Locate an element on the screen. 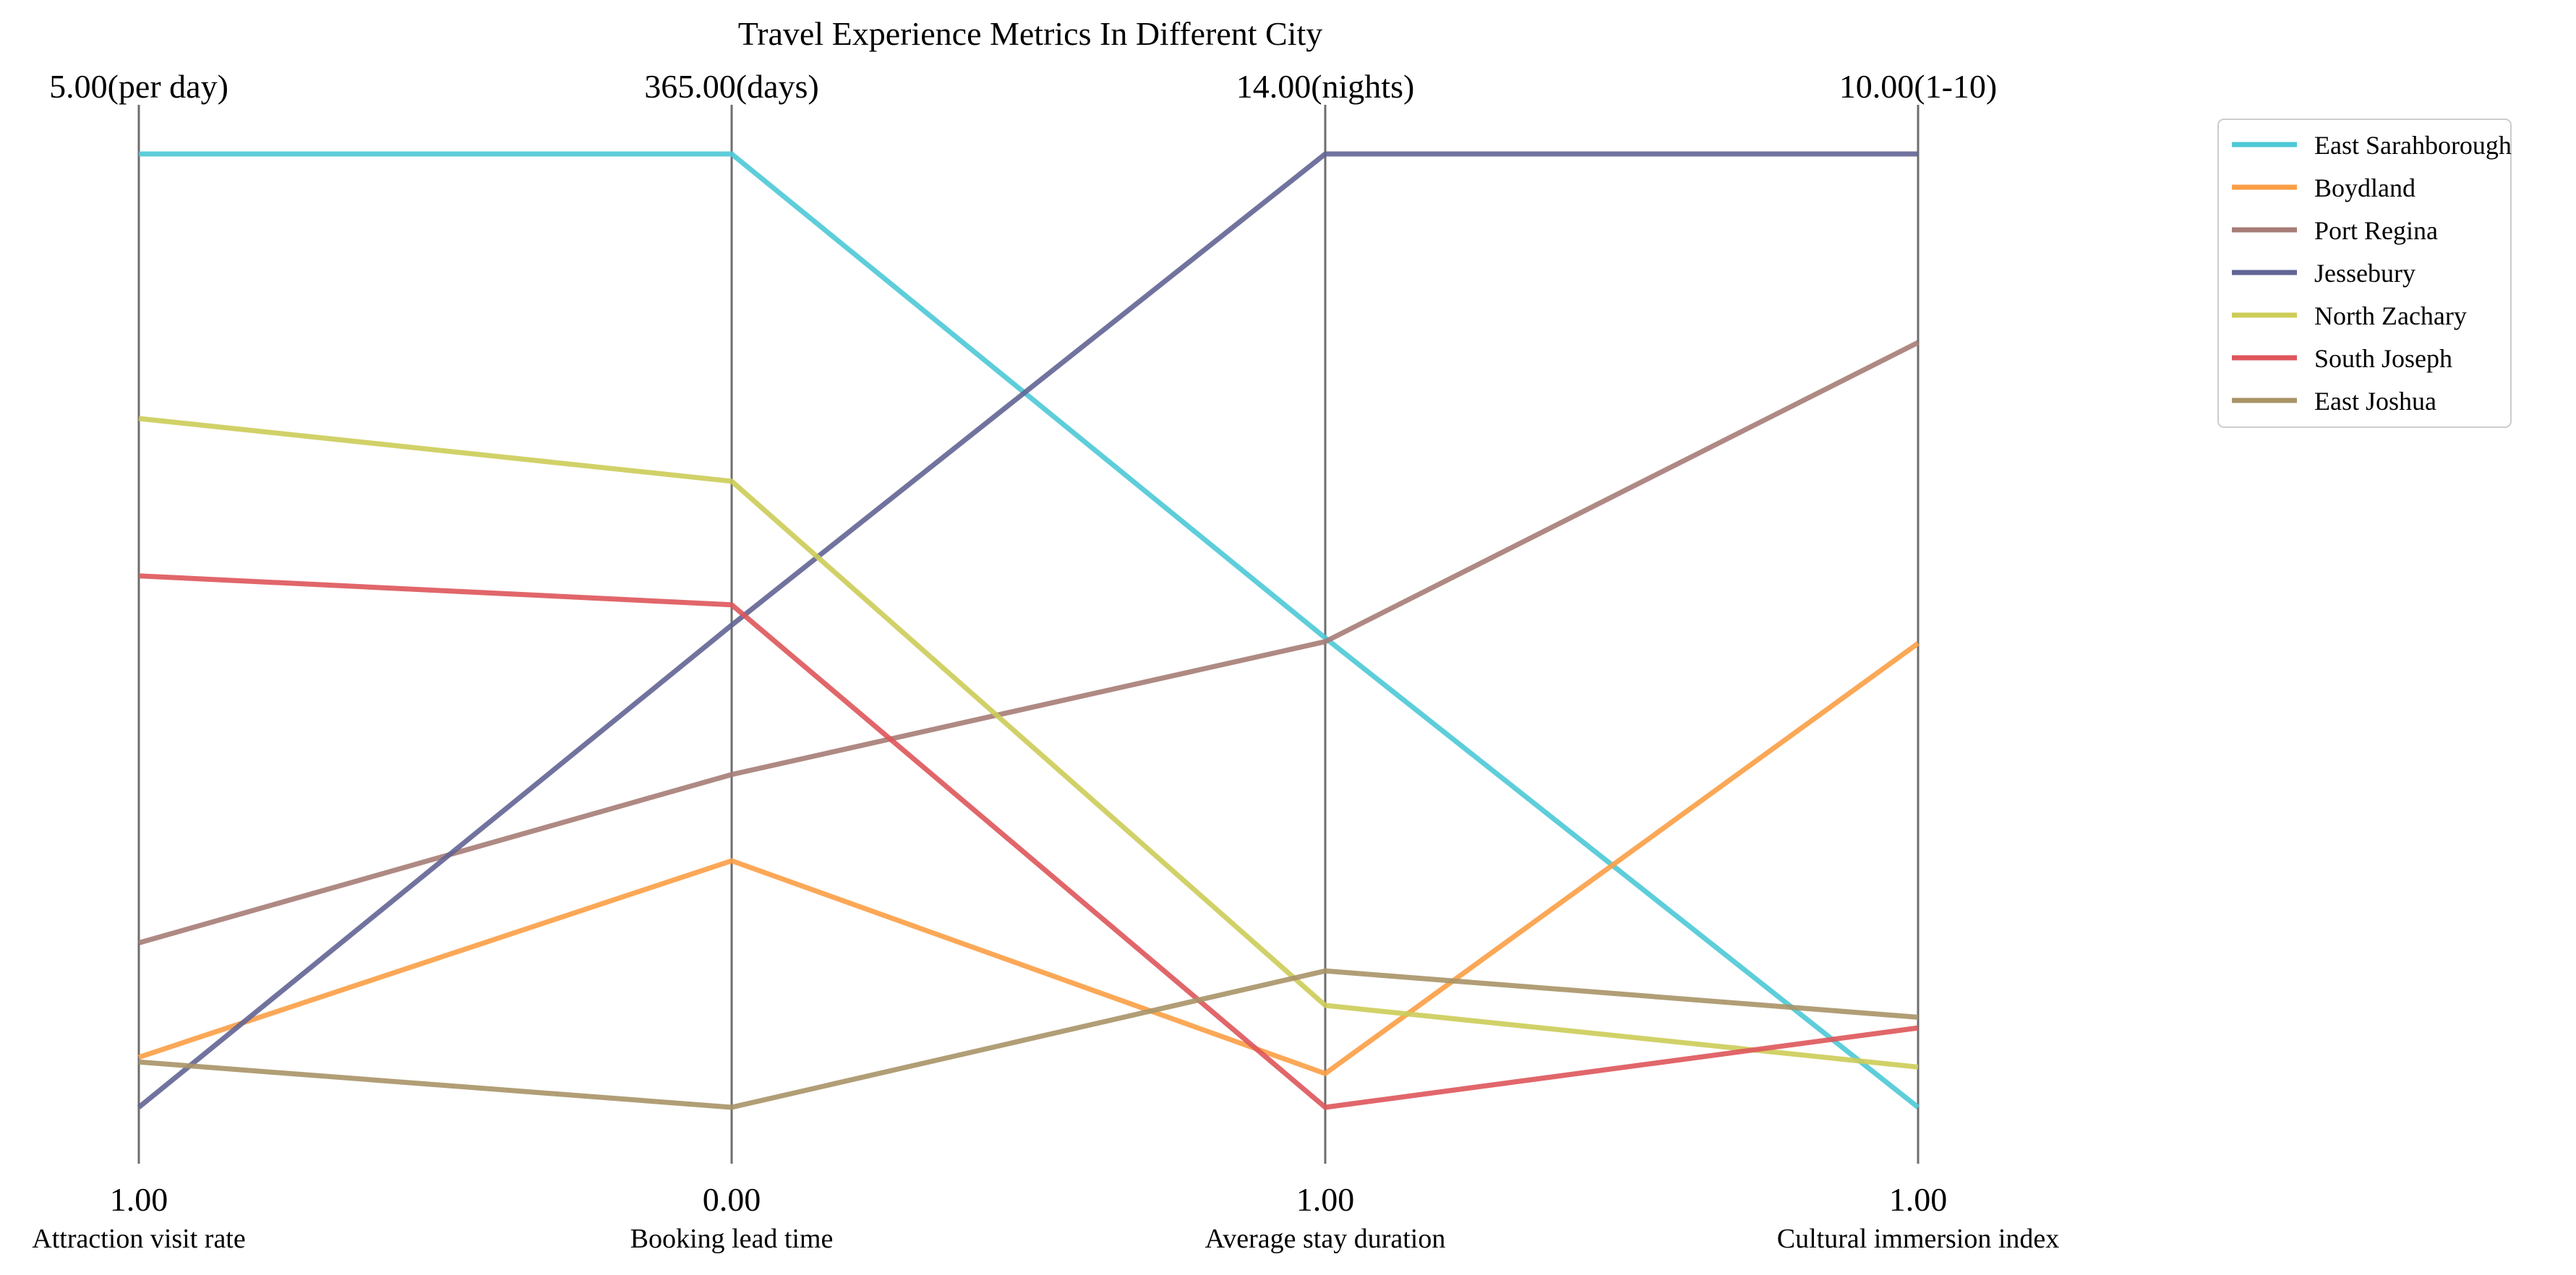 The height and width of the screenshot is (1275, 2576). legend-label: East Sarahborough is located at coordinates (2413, 145).